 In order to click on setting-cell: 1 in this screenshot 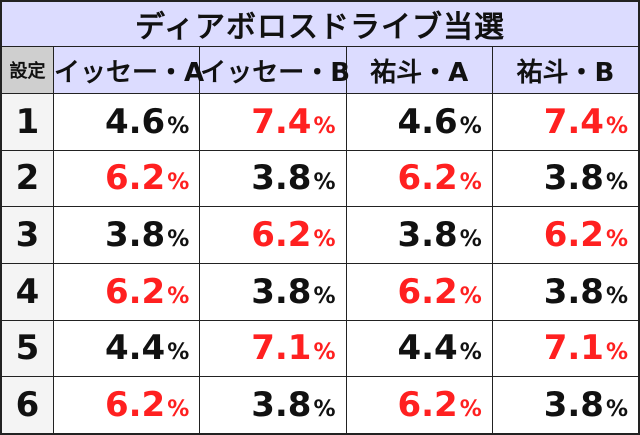, I will do `click(27, 122)`.